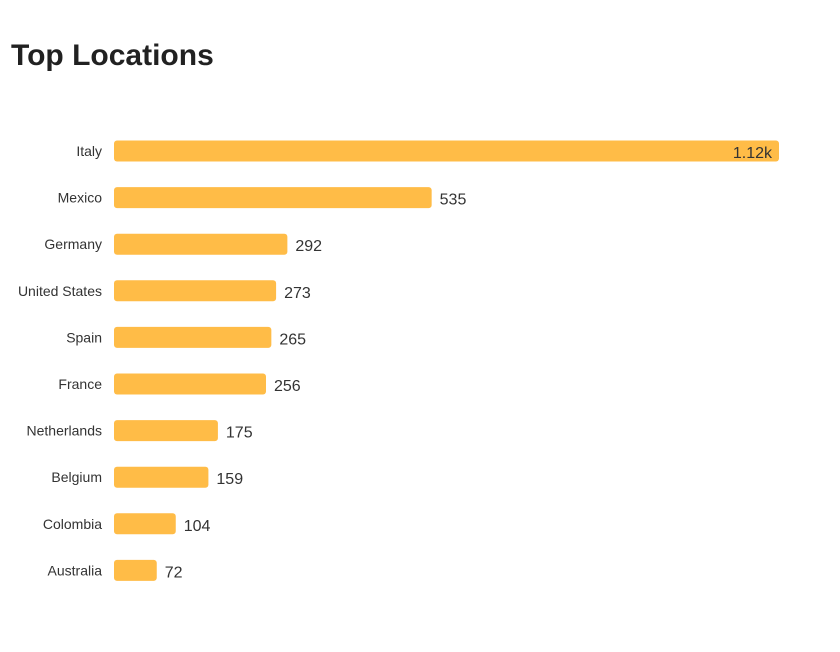 The height and width of the screenshot is (652, 840). Describe the element at coordinates (174, 572) in the screenshot. I see `value-label: 72` at that location.